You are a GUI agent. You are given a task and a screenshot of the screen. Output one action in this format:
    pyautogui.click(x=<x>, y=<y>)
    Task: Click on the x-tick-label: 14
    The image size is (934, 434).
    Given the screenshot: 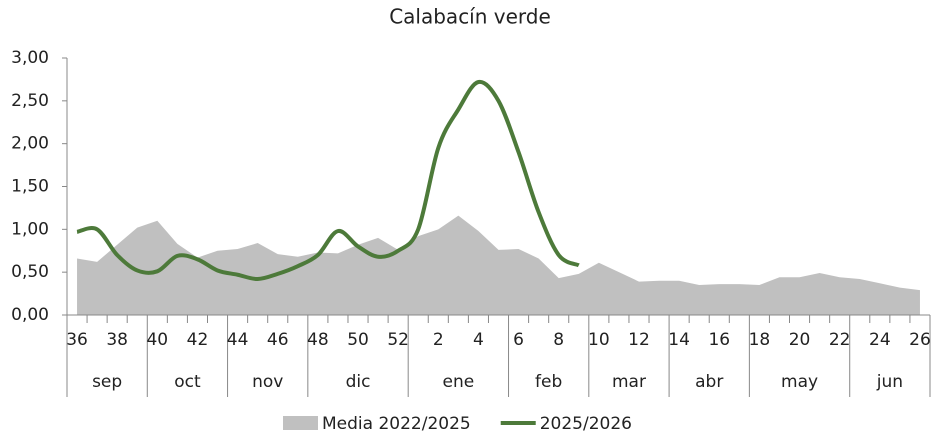 What is the action you would take?
    pyautogui.click(x=679, y=340)
    